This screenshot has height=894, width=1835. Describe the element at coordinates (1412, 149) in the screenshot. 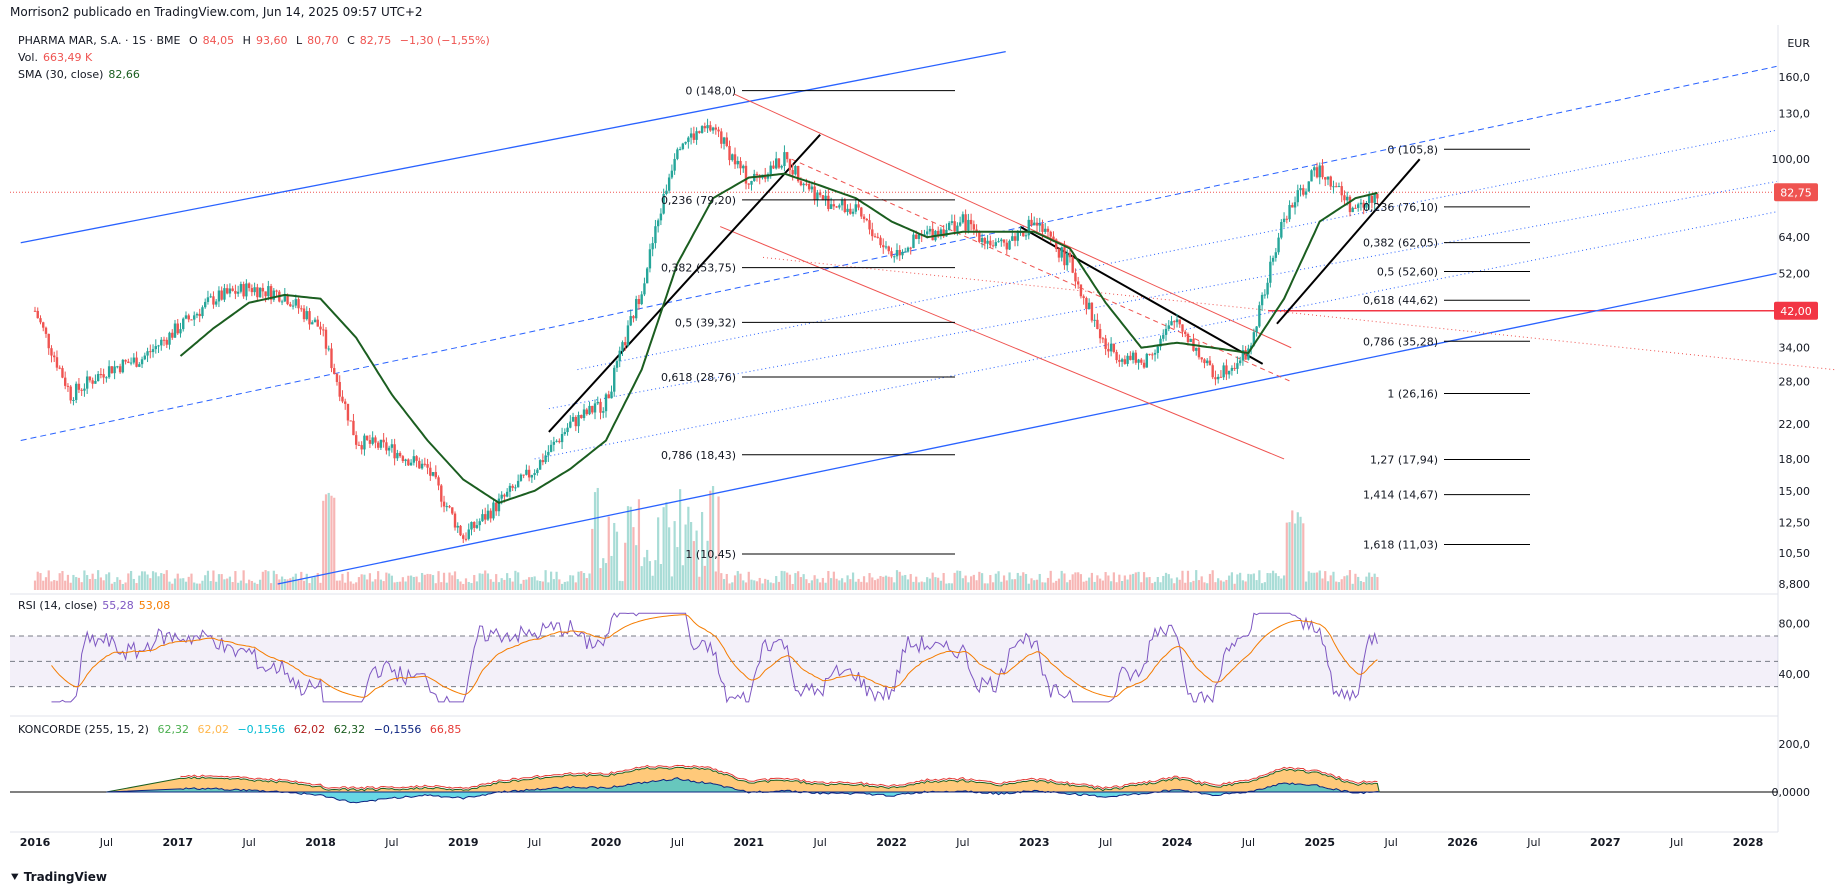

I see `fib-level-label: 0 (105,8)` at that location.